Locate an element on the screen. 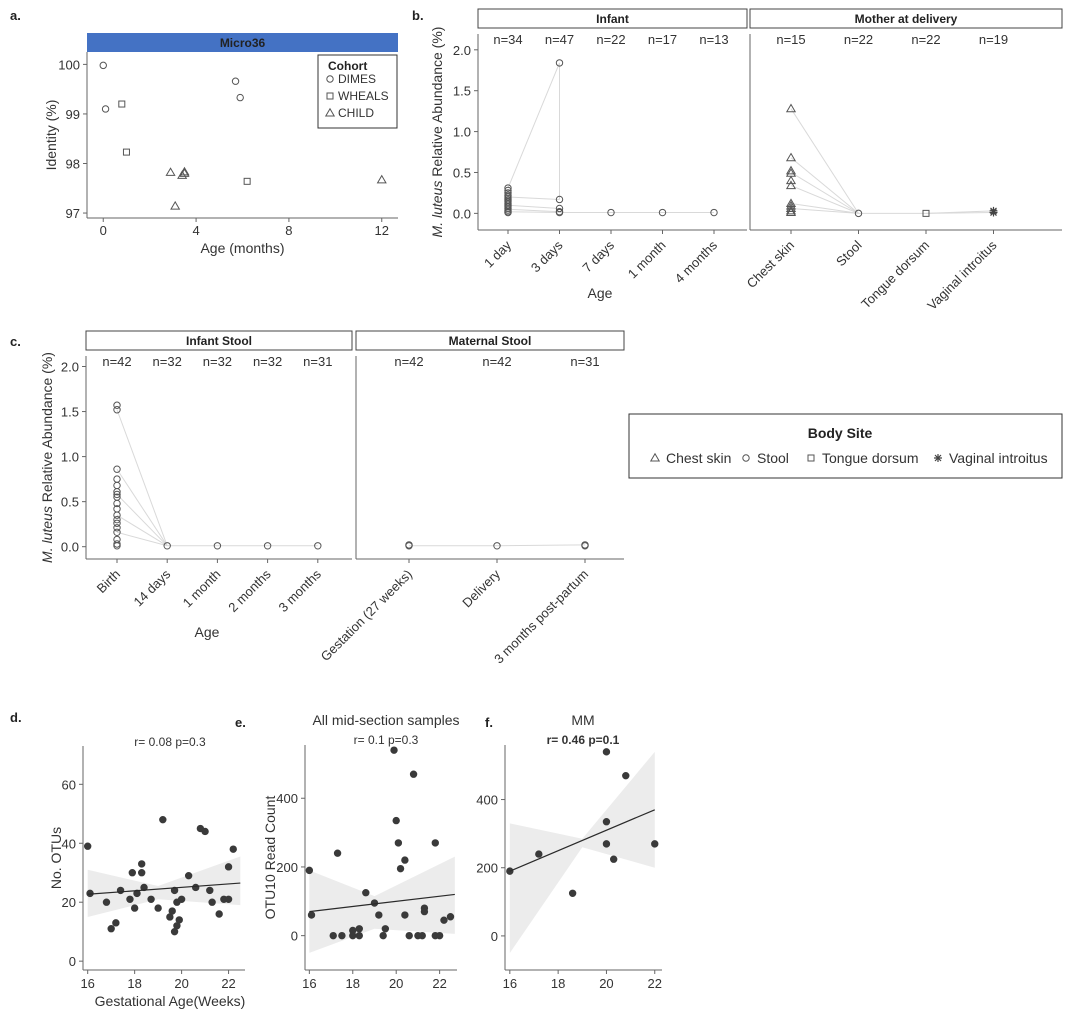 This screenshot has width=1080, height=1021. y-tick-label: 0.5 is located at coordinates (462, 172).